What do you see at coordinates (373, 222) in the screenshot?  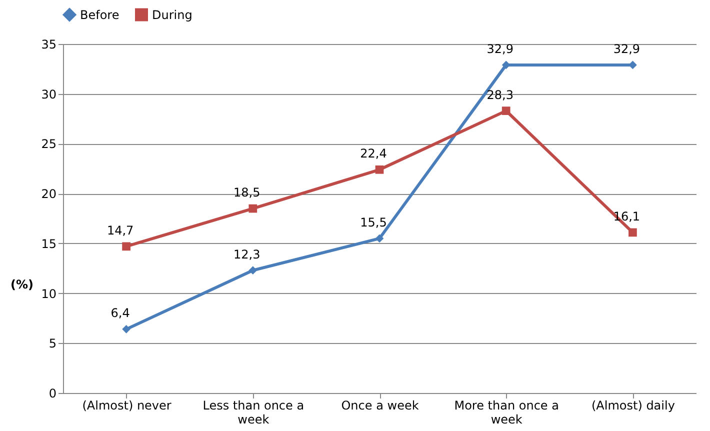 I see `data-label: 15,5` at bounding box center [373, 222].